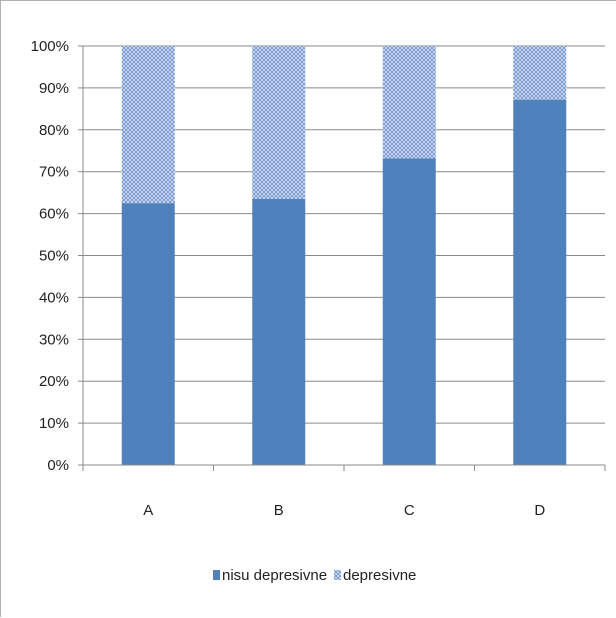 This screenshot has width=616, height=618. Describe the element at coordinates (54, 423) in the screenshot. I see `y-tick-label: 10%` at that location.